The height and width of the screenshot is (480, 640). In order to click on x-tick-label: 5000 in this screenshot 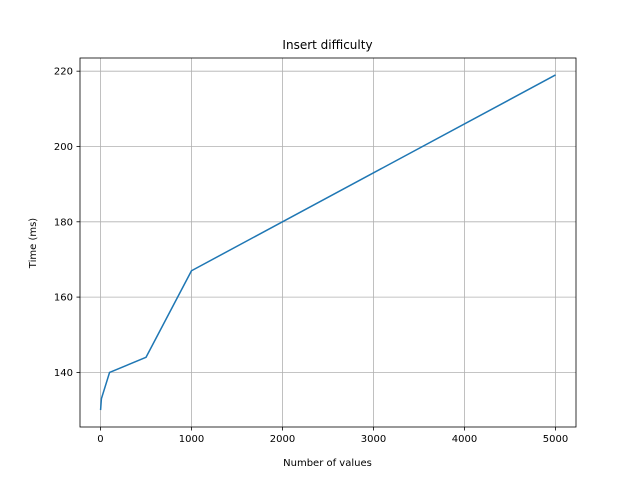, I will do `click(555, 439)`.